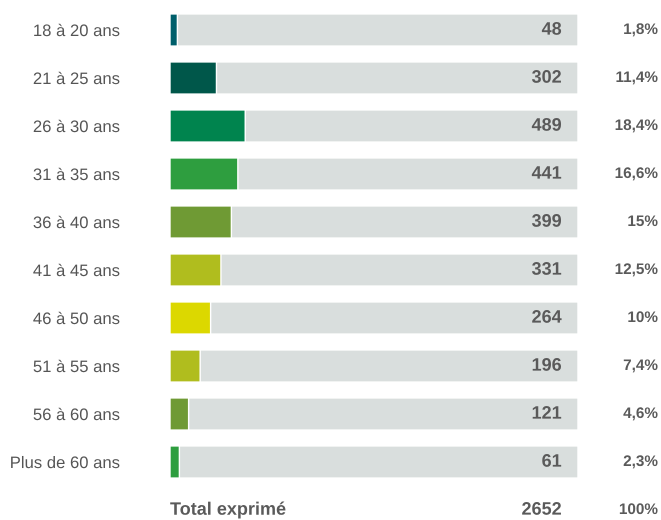 The height and width of the screenshot is (520, 661). Describe the element at coordinates (552, 460) in the screenshot. I see `data-label: 61` at that location.